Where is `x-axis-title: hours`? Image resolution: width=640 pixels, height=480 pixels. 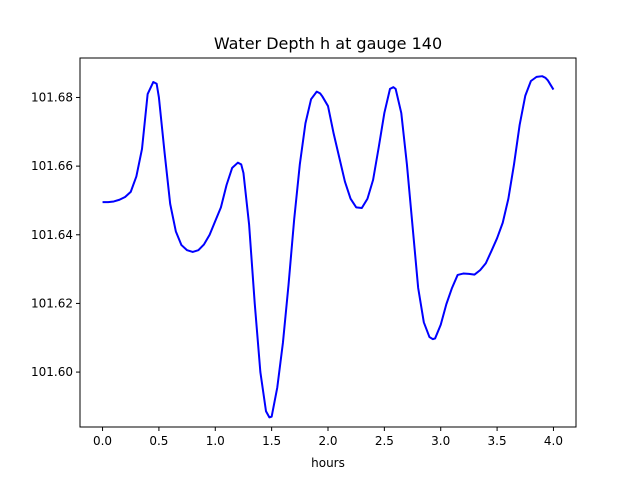 x-axis-title: hours is located at coordinates (328, 463).